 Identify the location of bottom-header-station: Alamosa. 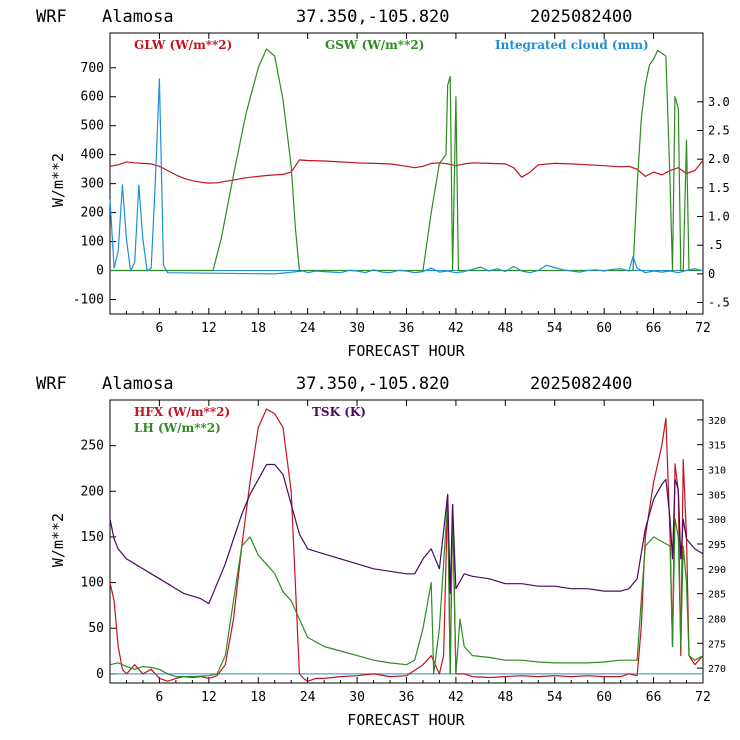
(138, 384).